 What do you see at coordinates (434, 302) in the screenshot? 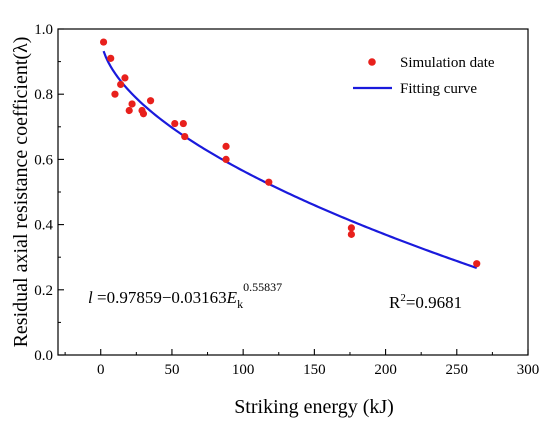
I see `r-squared-value: =0.9681` at bounding box center [434, 302].